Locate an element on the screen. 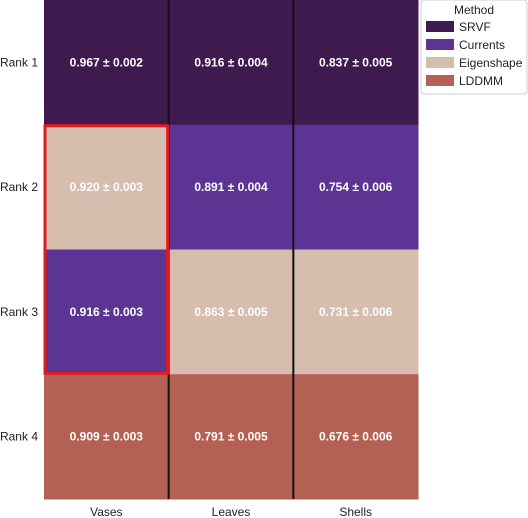 This screenshot has width=528, height=518. cell-rank-1-leaves is located at coordinates (231, 63).